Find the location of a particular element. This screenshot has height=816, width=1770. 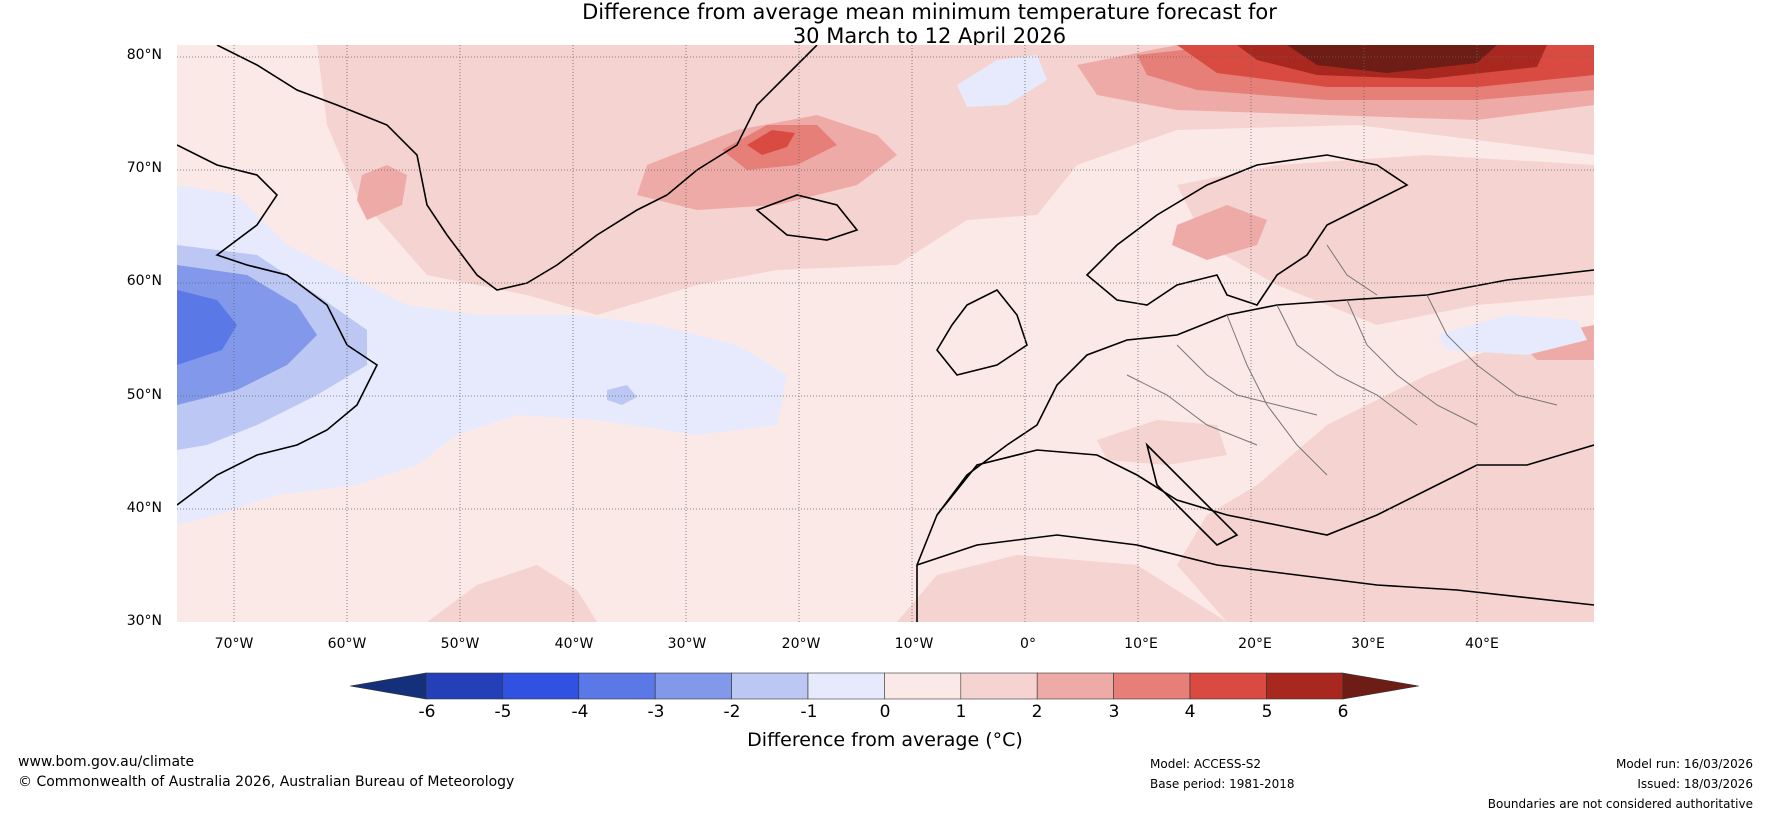

colorbar-tick: -2 is located at coordinates (732, 712).